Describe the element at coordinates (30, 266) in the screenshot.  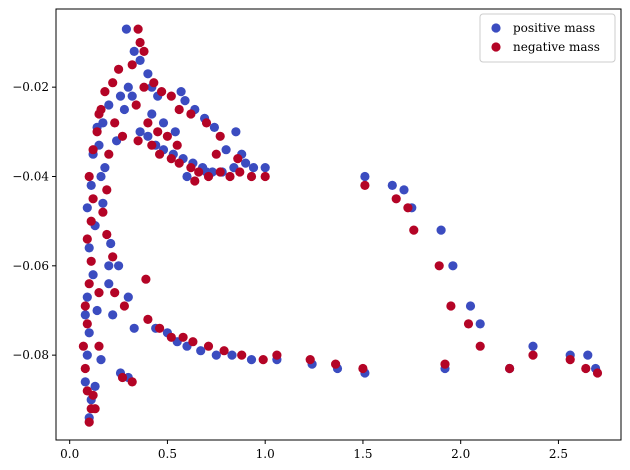
I see `y-tick-label: −0.06` at that location.